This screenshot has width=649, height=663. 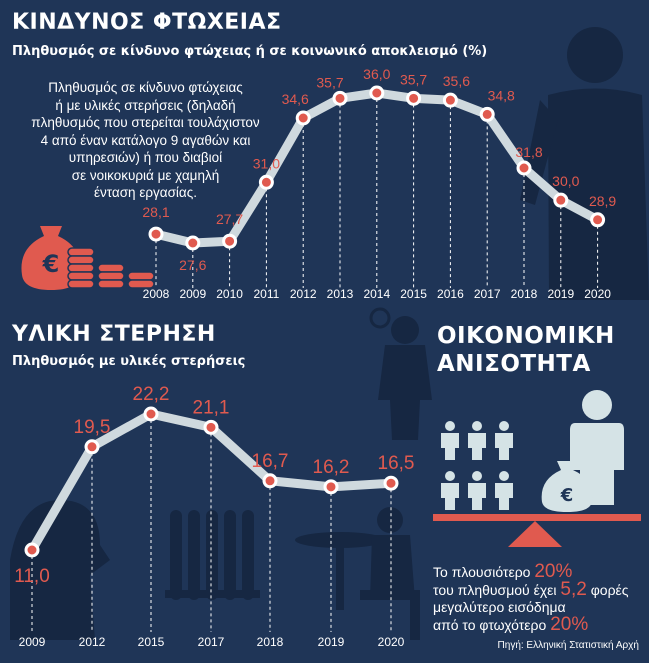 What do you see at coordinates (340, 294) in the screenshot?
I see `x-tick-label: 2013` at bounding box center [340, 294].